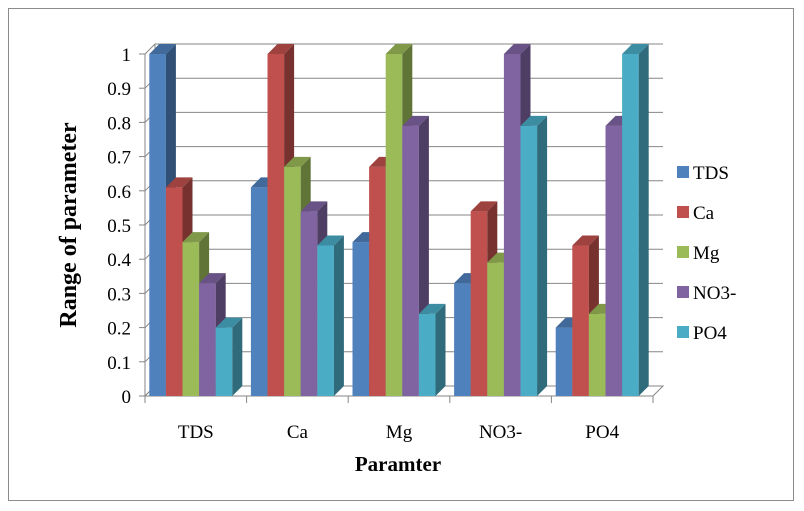 Image resolution: width=804 pixels, height=511 pixels. Describe the element at coordinates (710, 333) in the screenshot. I see `legend-label: PO4` at that location.